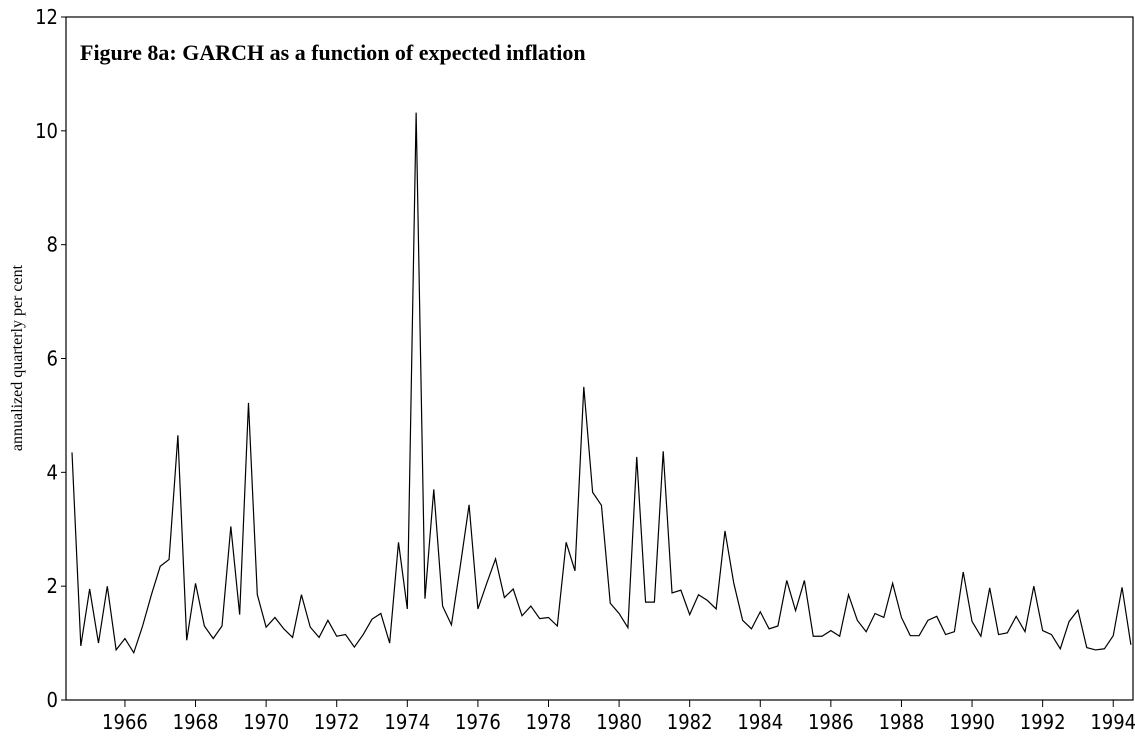  Describe the element at coordinates (196, 722) in the screenshot. I see `x-tick-label: 1968` at that location.